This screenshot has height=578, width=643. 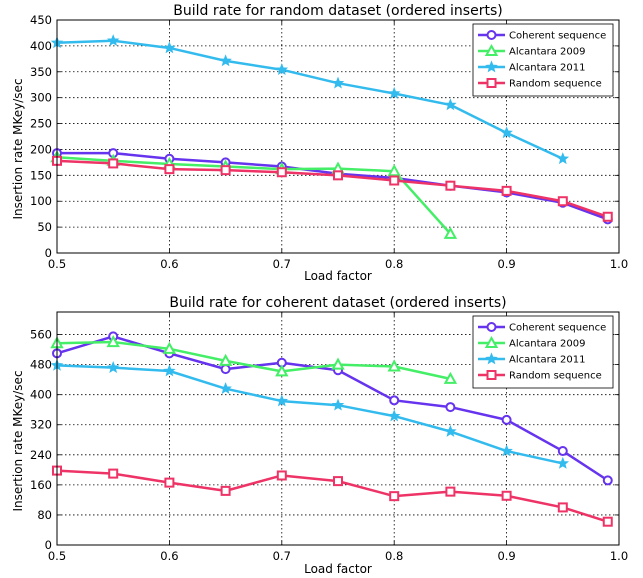 I want to click on y-tick-label: 80, so click(x=44, y=515).